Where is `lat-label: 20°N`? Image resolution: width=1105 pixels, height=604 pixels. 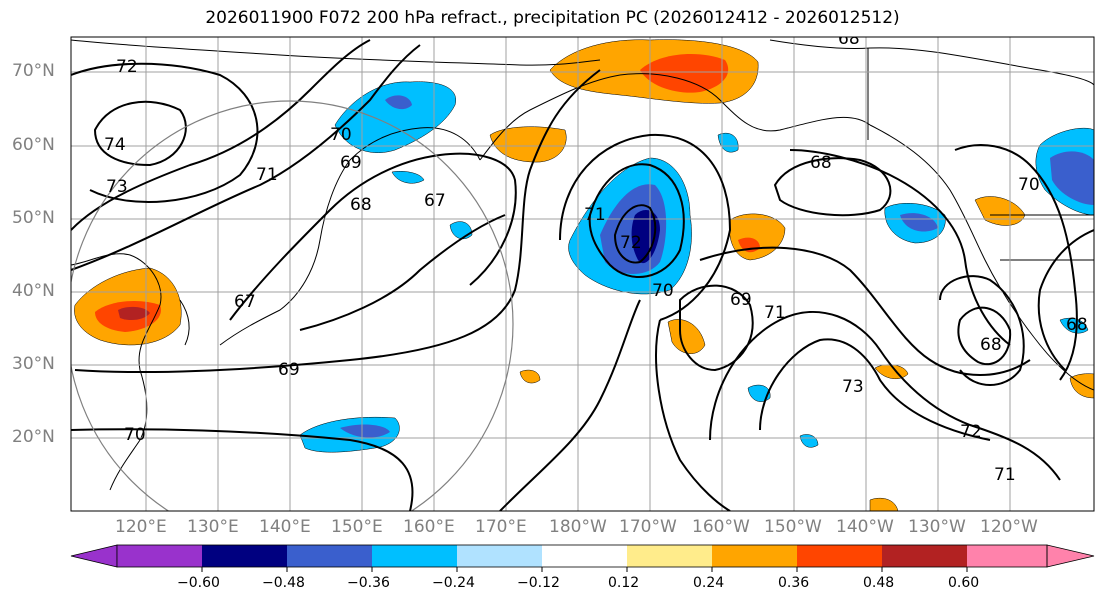 lat-label: 20°N is located at coordinates (33, 437).